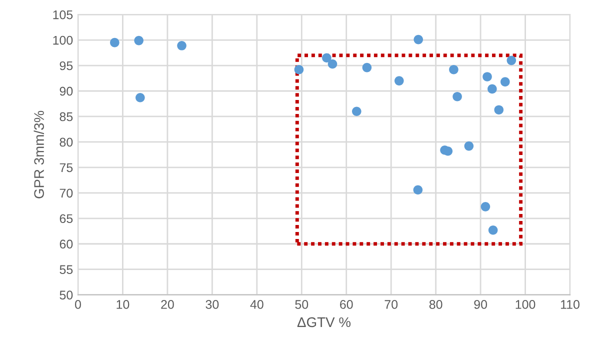 Image resolution: width=600 pixels, height=364 pixels. What do you see at coordinates (570, 304) in the screenshot?
I see `x-tick-label: 110` at bounding box center [570, 304].